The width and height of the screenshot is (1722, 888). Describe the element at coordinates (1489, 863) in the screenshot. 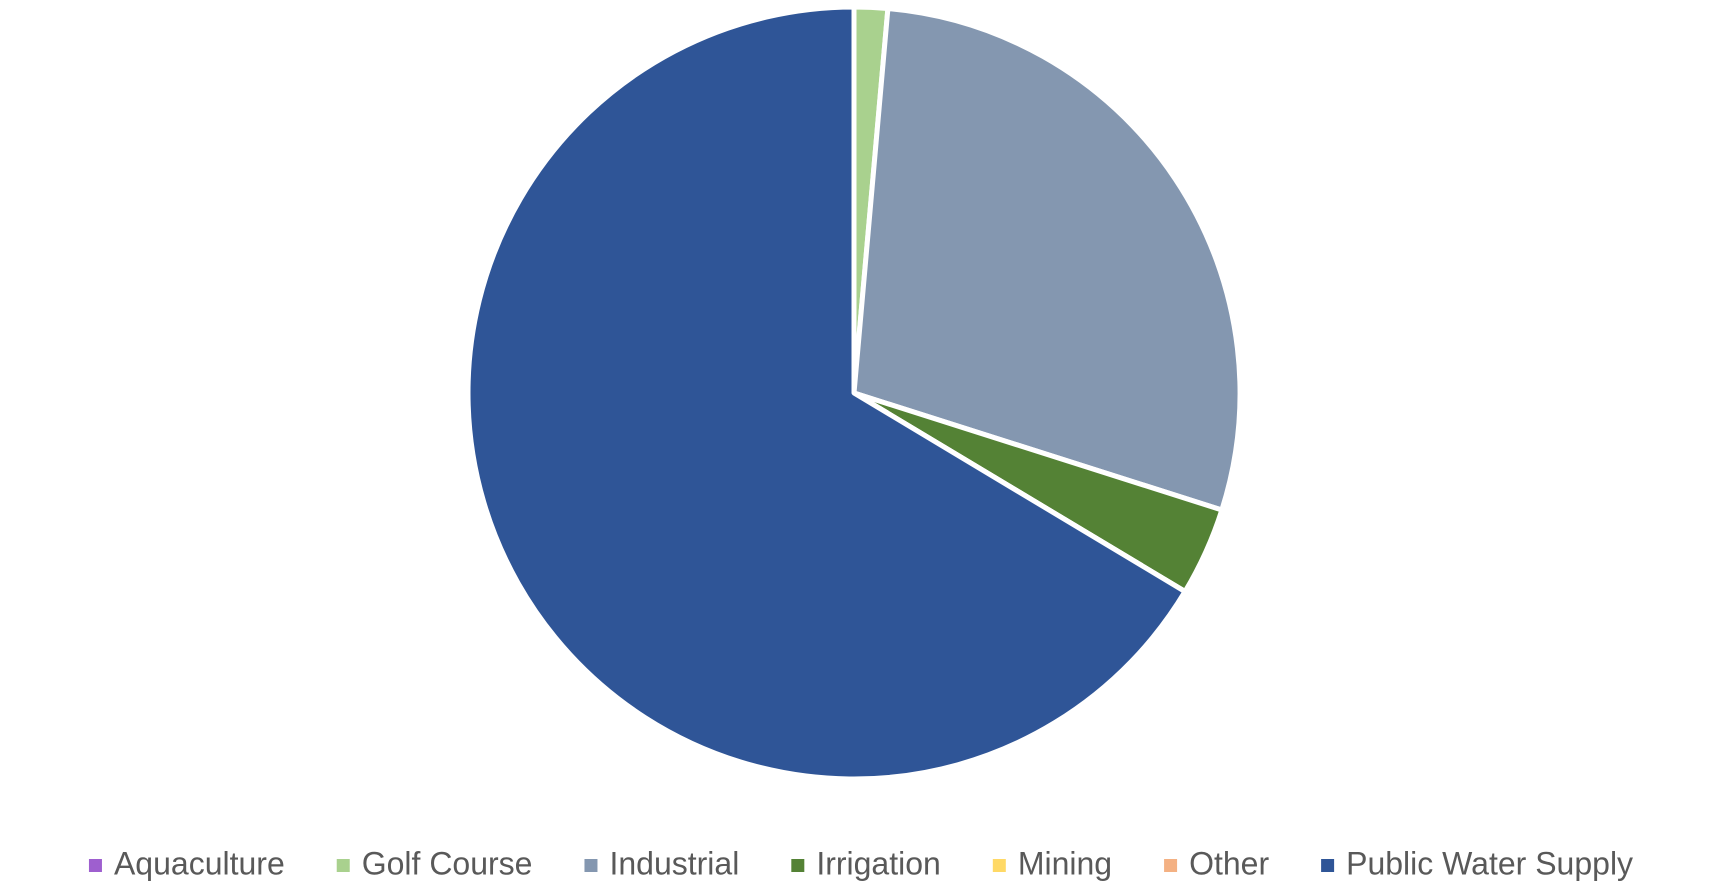

I see `legend-label: Public Water Supply` at that location.